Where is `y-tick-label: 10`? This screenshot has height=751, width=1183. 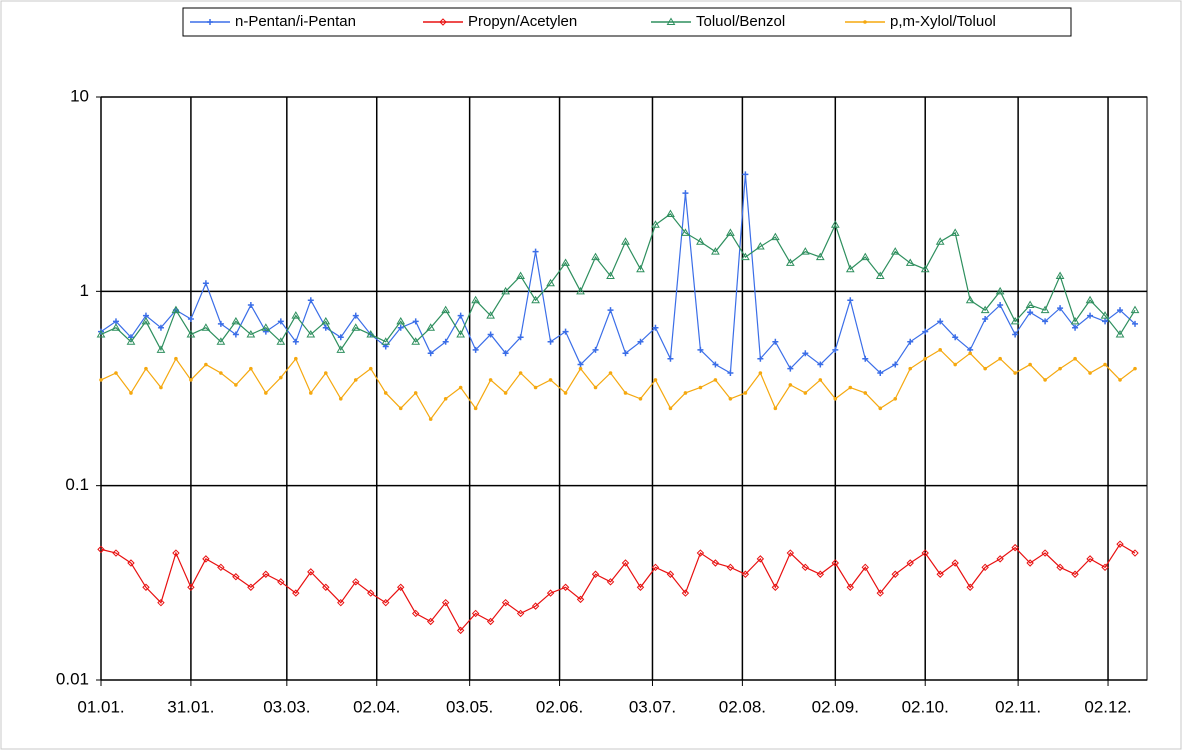
y-tick-label: 10 is located at coordinates (79, 95).